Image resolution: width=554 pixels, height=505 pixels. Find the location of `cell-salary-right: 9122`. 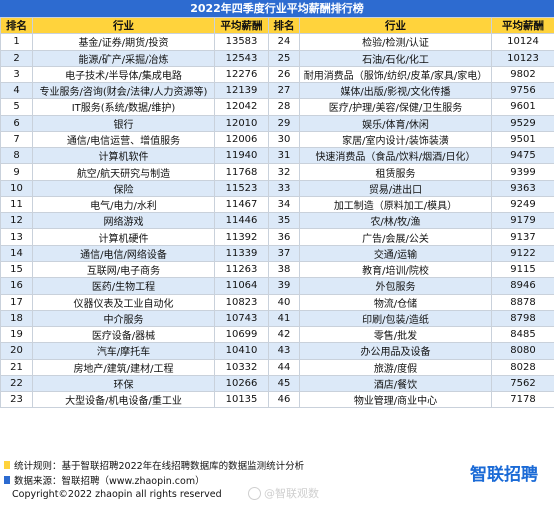

cell-salary-right: 9122 is located at coordinates (522, 253).